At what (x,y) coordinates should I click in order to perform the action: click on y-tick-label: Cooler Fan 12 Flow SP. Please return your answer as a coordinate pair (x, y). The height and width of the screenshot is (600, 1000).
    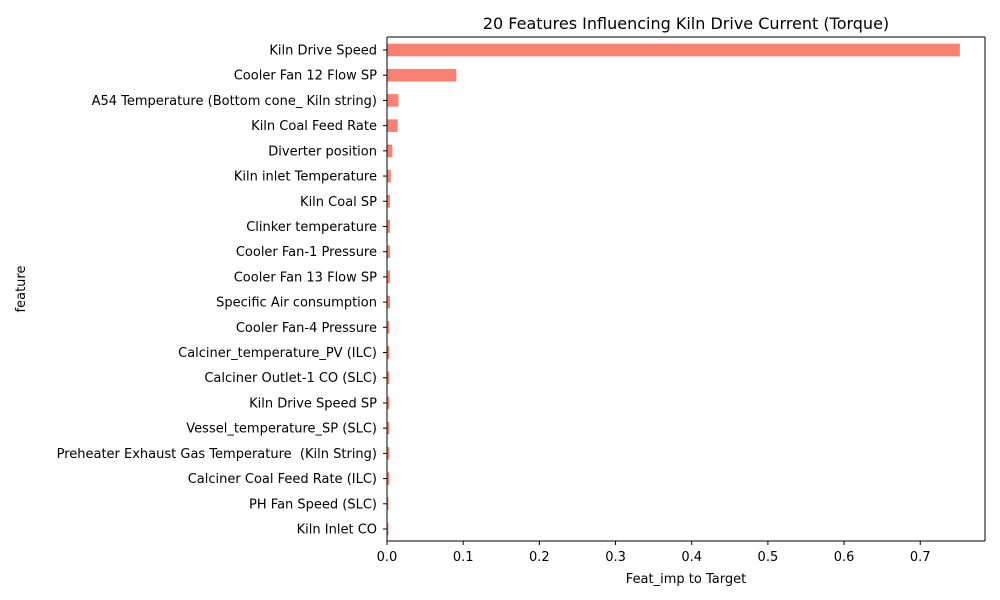
    Looking at the image, I should click on (305, 76).